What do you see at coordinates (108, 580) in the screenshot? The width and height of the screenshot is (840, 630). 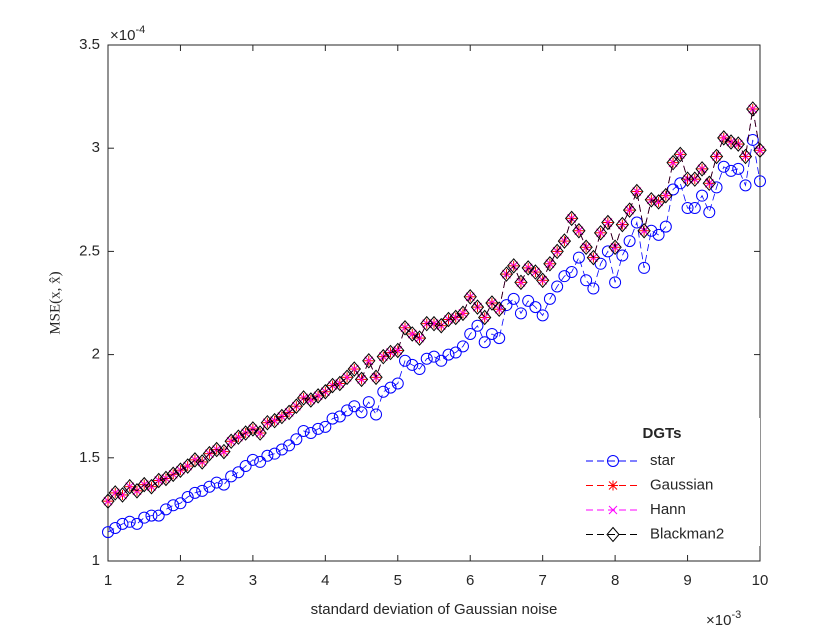 I see `x-tick-label: 1` at bounding box center [108, 580].